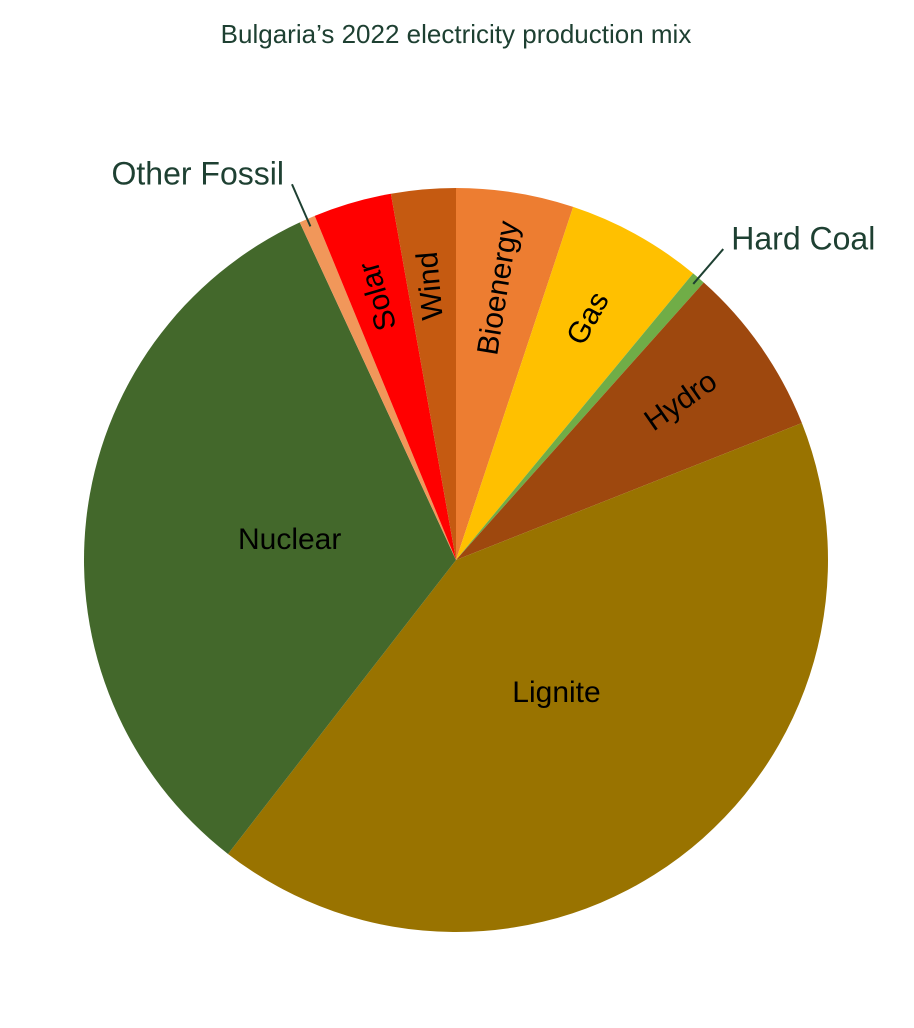 This screenshot has width=914, height=1028. What do you see at coordinates (198, 174) in the screenshot?
I see `slice-label: Other Fossil` at bounding box center [198, 174].